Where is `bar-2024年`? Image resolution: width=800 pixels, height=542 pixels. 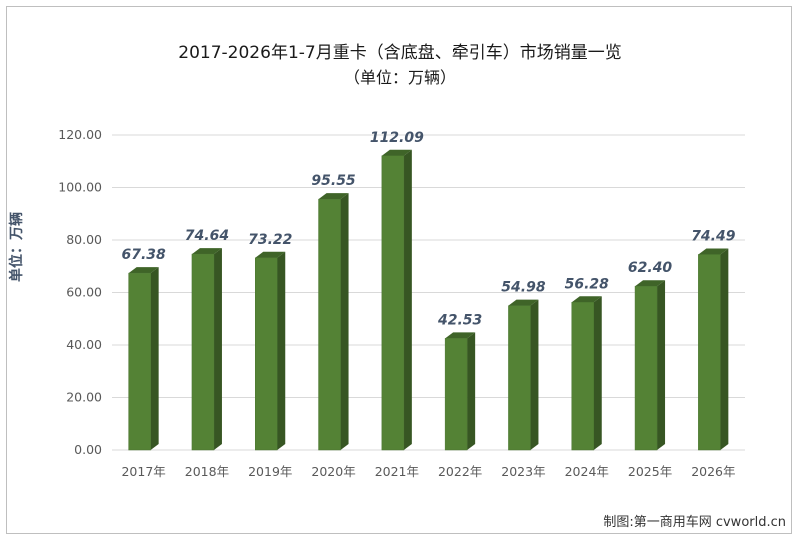 bar-2024年 is located at coordinates (586, 373).